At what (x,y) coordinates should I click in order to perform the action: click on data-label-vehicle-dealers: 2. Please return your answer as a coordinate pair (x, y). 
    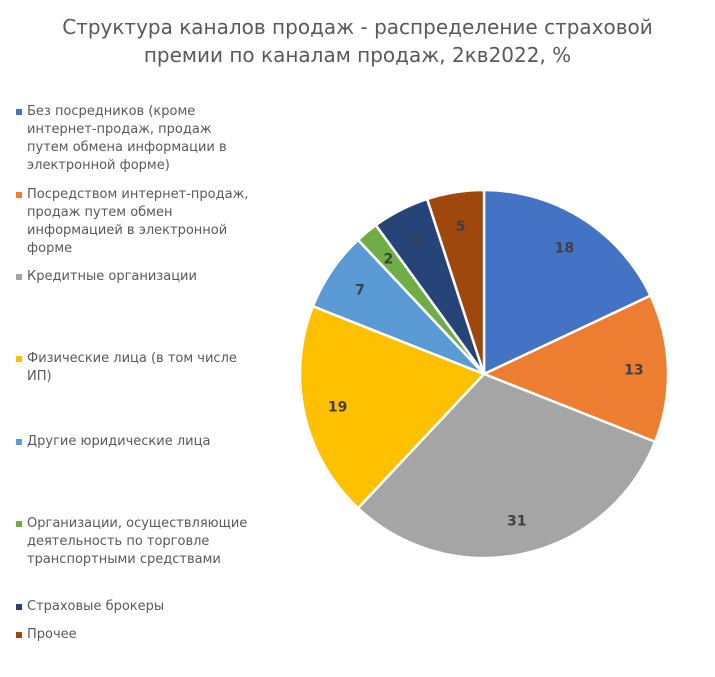
    Looking at the image, I should click on (389, 259).